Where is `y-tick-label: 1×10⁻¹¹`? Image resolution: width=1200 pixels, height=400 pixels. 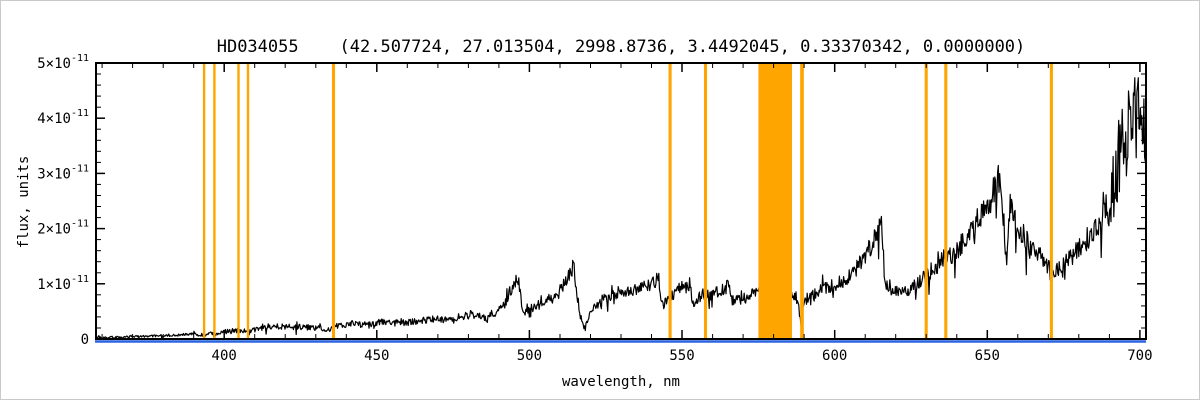 y-tick-label: 1×10⁻¹¹ is located at coordinates (63, 283).